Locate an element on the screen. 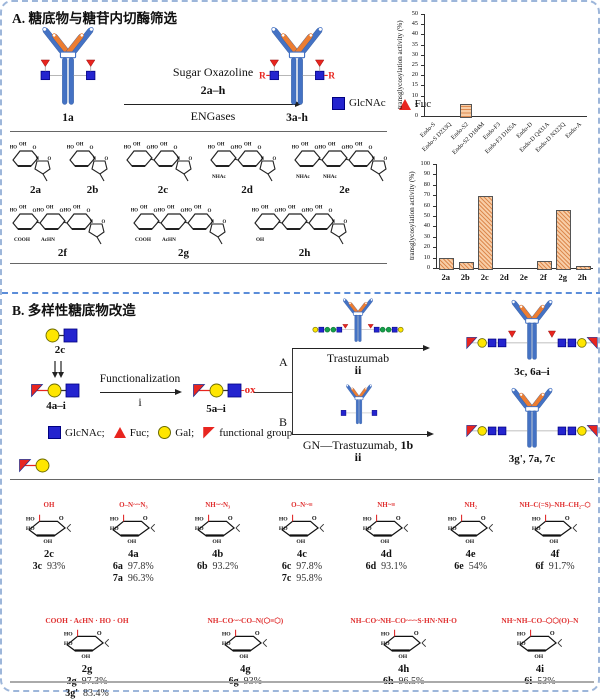  plot-area is located at coordinates (505, 65).